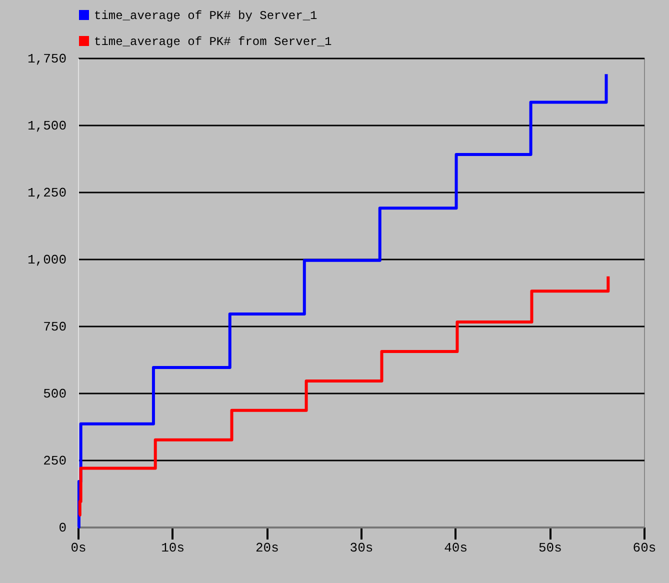 The height and width of the screenshot is (583, 669). Describe the element at coordinates (213, 42) in the screenshot. I see `legend-label: time_average of PK# from Server_1` at that location.